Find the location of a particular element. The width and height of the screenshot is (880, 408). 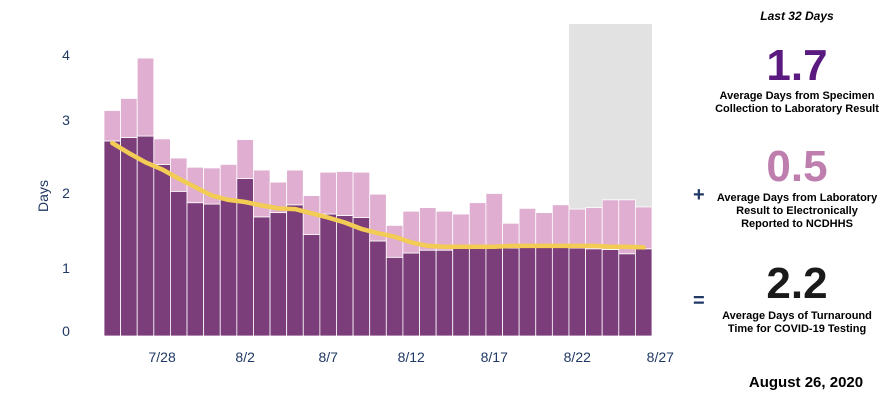

bar-collection-to-result-7/25 is located at coordinates (112, 238).